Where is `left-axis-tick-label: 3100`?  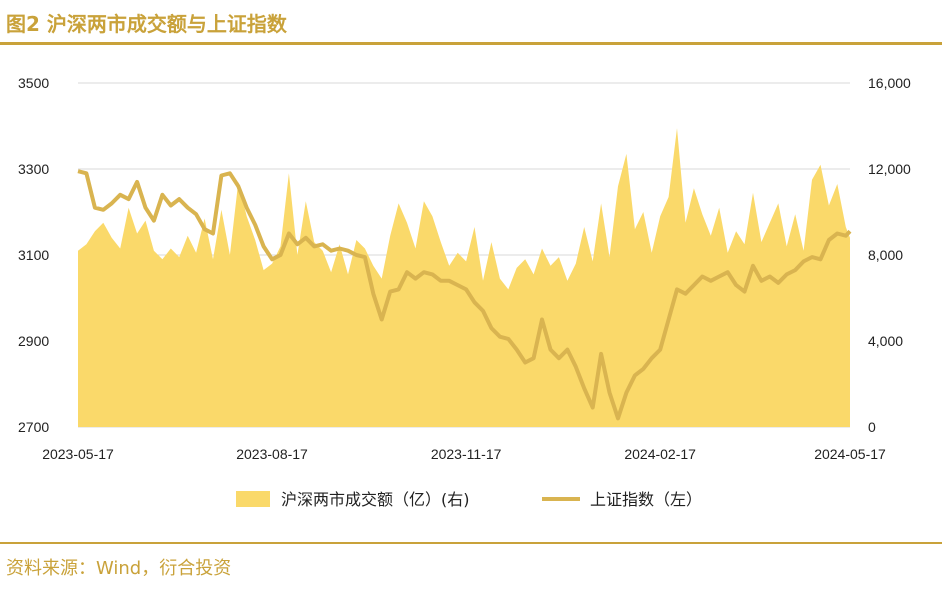 left-axis-tick-label: 3100 is located at coordinates (33, 255).